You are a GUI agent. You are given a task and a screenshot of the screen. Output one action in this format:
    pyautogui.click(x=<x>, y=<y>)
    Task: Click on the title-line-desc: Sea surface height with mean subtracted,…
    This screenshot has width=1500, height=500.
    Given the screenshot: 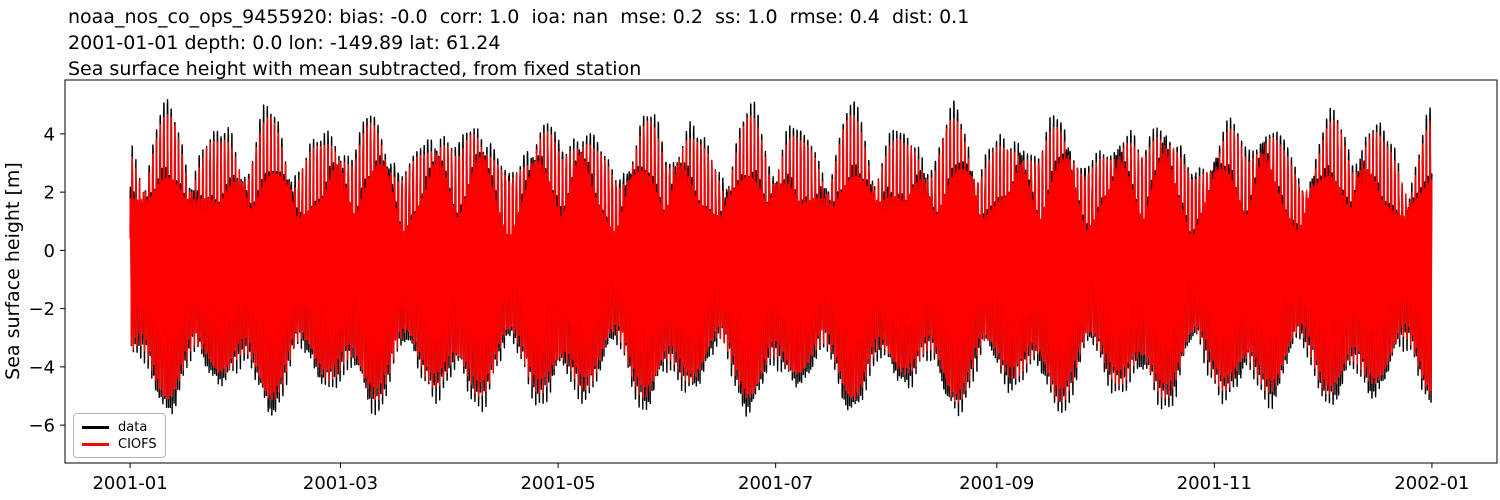 What is the action you would take?
    pyautogui.click(x=355, y=69)
    